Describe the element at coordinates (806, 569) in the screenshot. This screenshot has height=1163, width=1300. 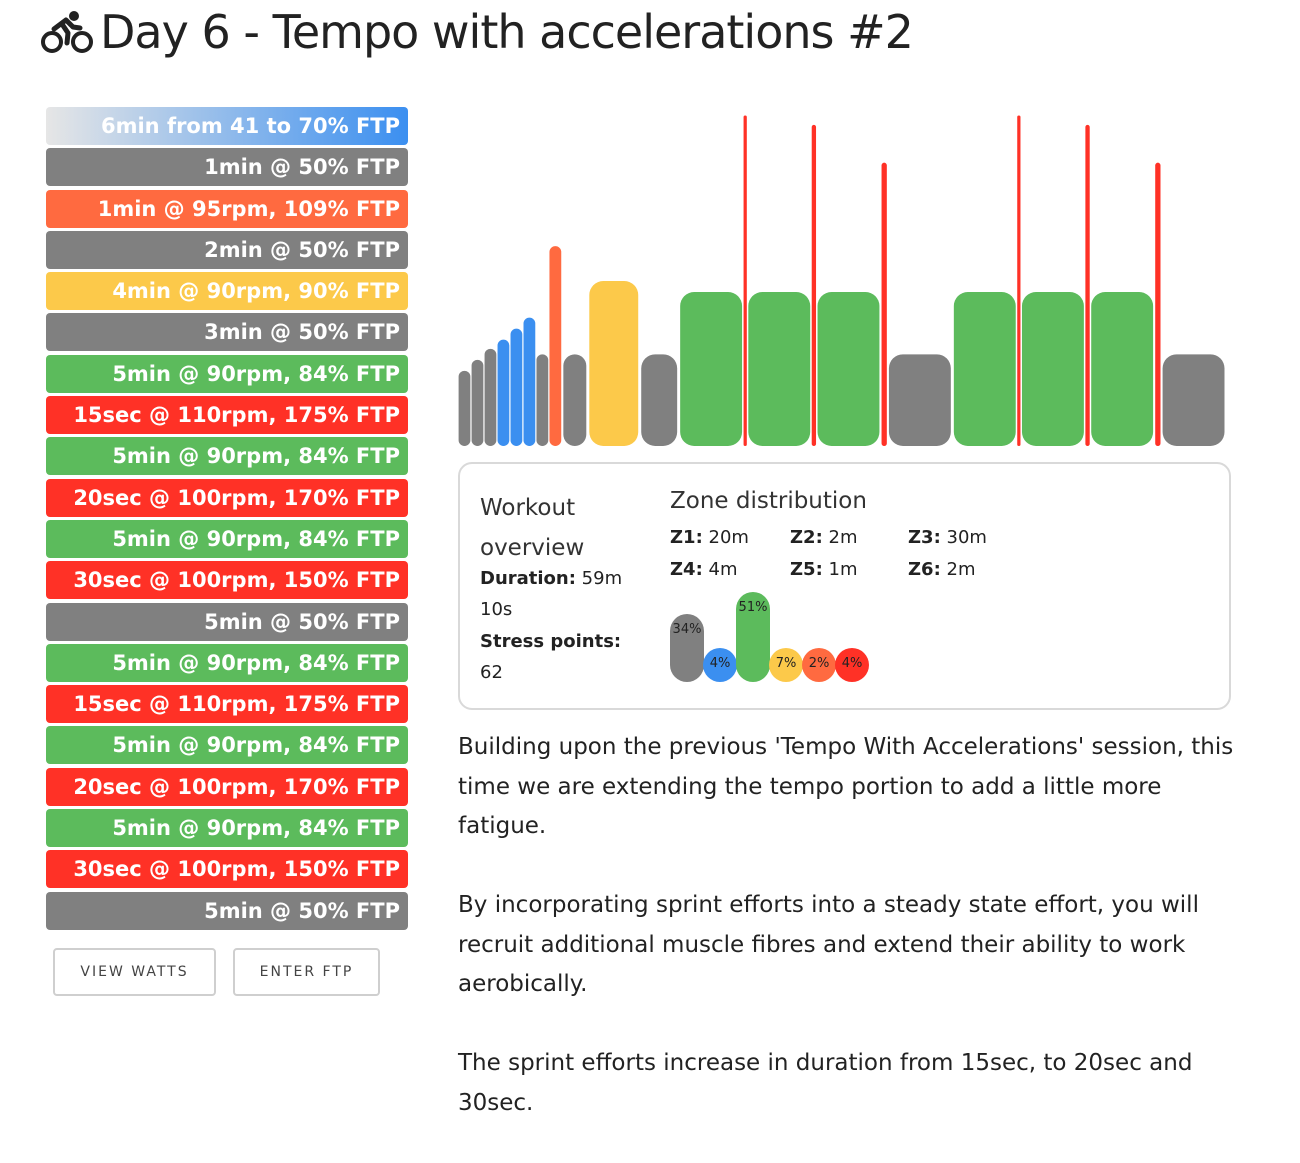
I see `zone-label: Z5:` at that location.